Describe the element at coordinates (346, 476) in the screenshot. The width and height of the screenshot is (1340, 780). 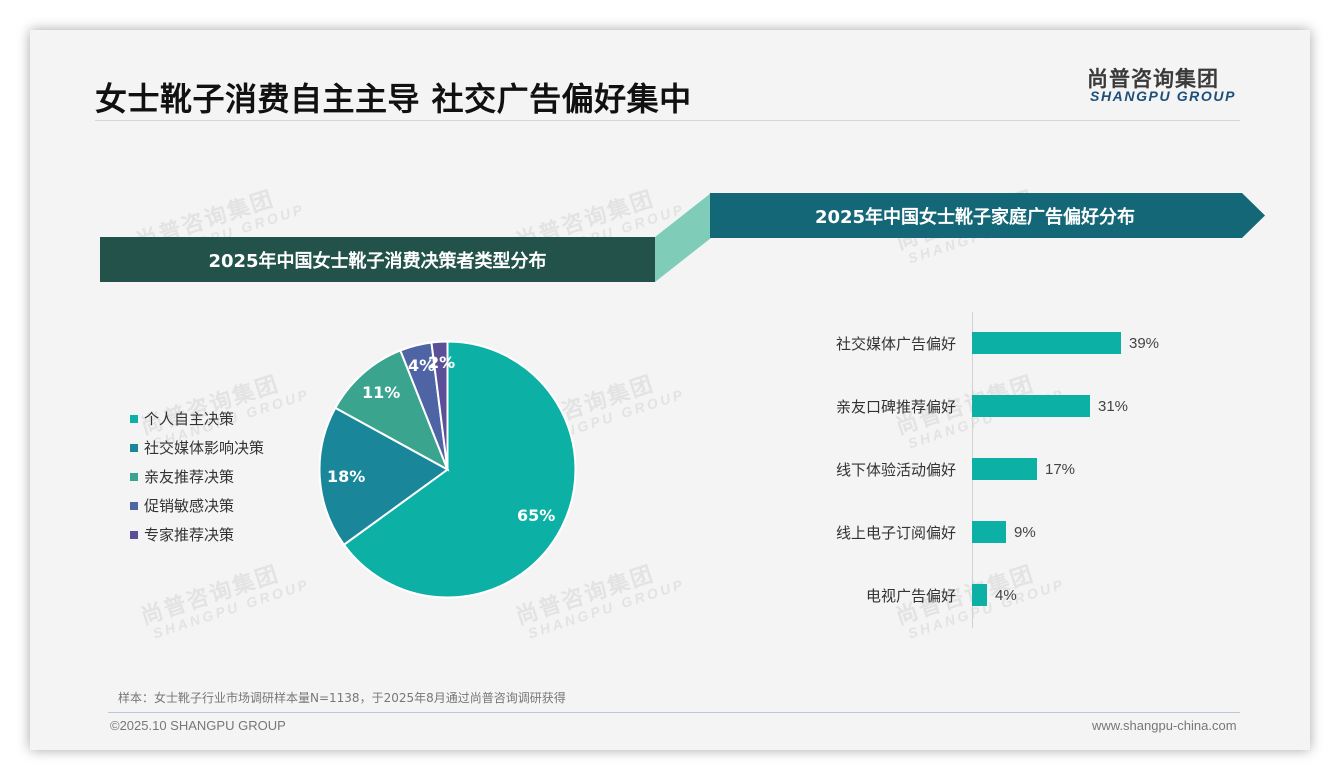
I see `pie-label: 18%` at that location.